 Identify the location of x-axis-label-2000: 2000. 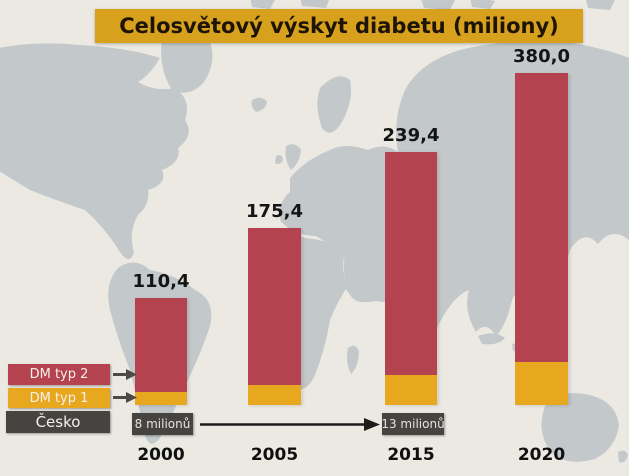
(161, 455).